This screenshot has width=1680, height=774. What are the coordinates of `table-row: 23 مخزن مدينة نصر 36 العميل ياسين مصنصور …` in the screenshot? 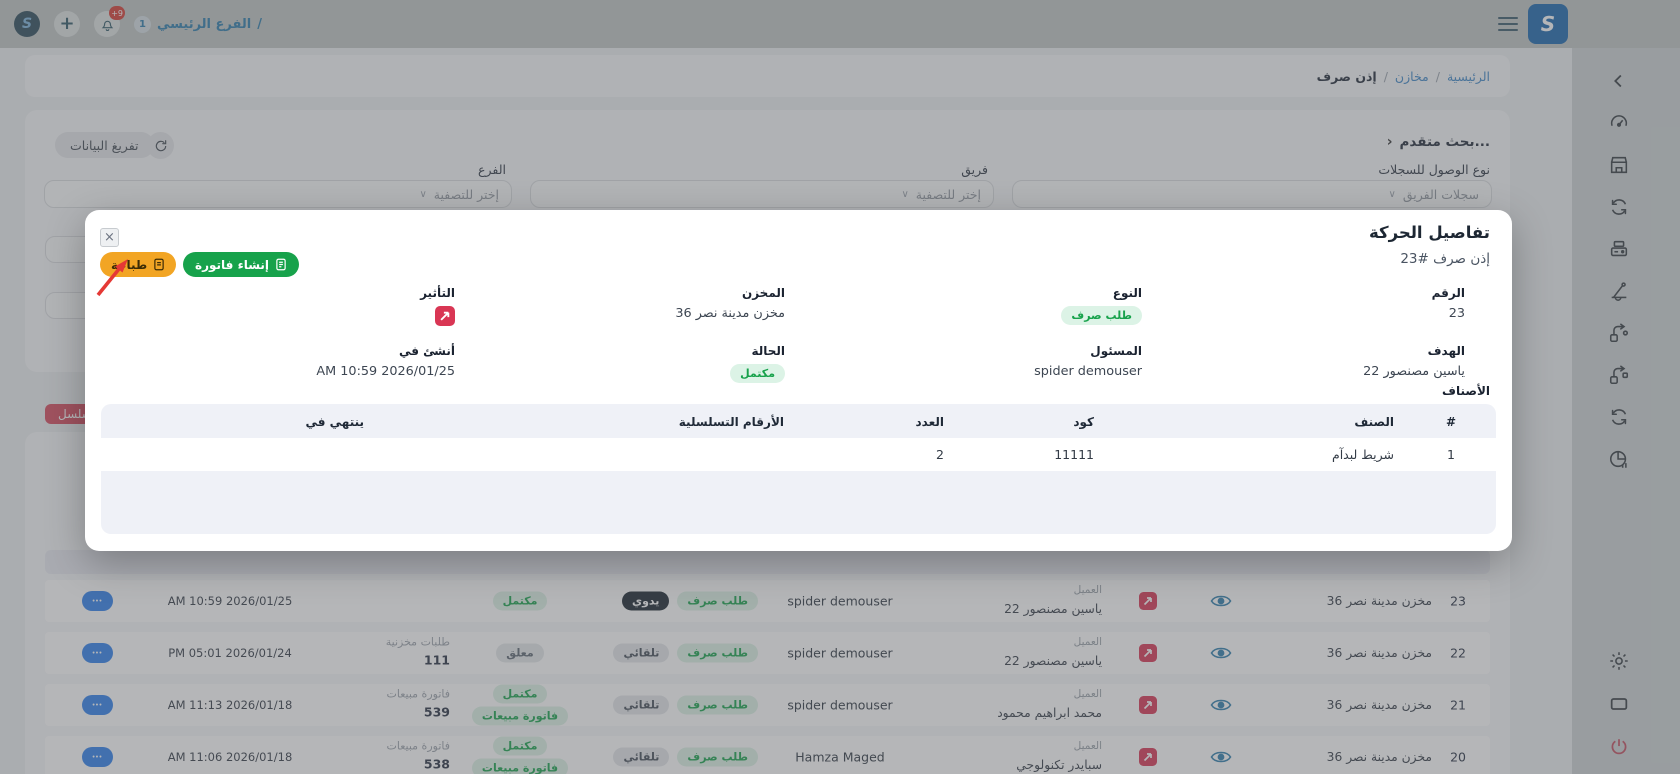 It's located at (767, 601).